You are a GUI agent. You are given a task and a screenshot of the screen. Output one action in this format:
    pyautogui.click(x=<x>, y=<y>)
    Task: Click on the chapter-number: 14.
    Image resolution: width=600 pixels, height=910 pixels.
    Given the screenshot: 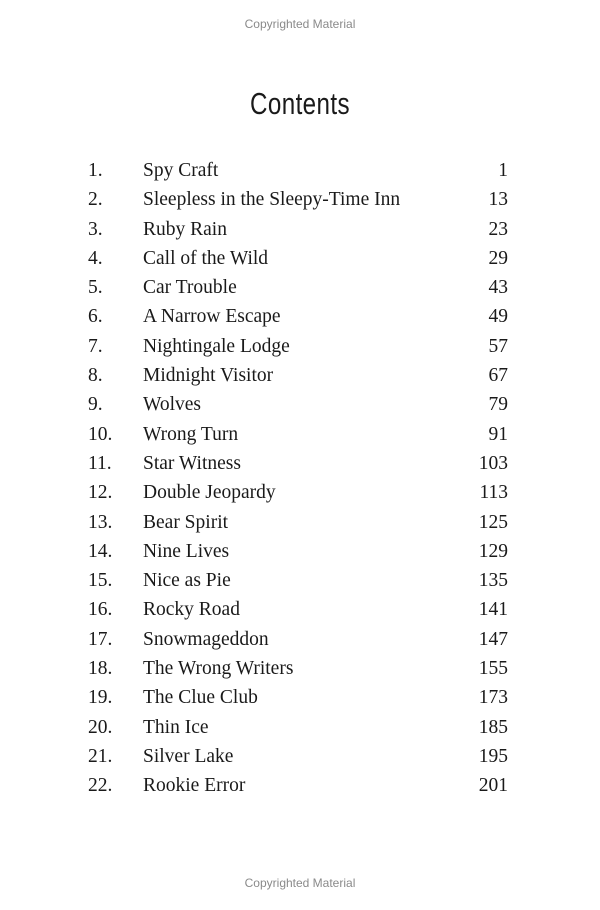 What is the action you would take?
    pyautogui.click(x=100, y=551)
    